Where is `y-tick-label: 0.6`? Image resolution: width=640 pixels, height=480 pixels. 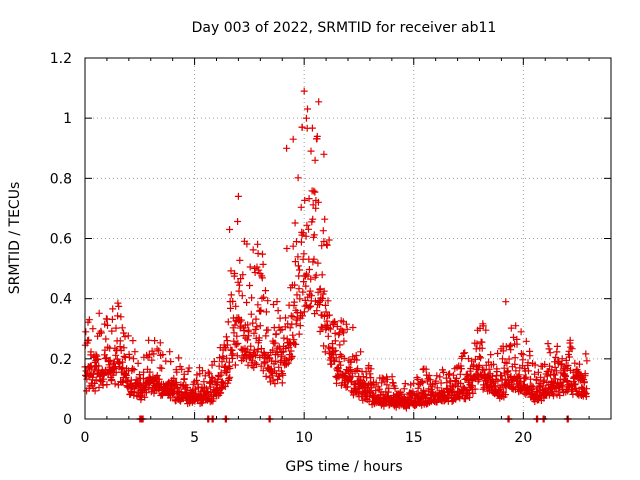 y-tick-label: 0.6 is located at coordinates (61, 240).